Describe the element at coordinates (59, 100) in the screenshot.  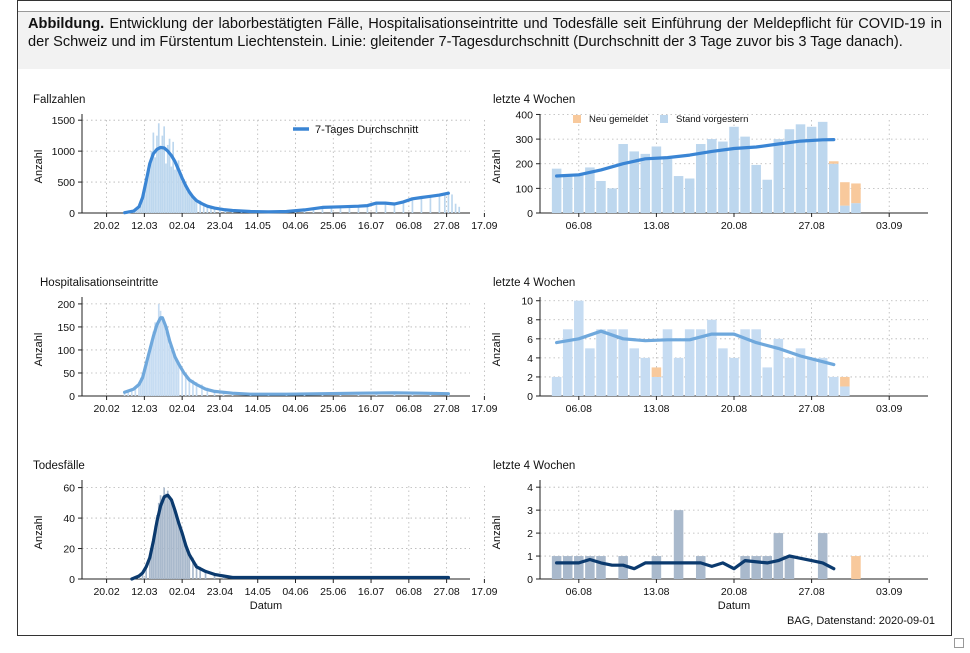
I see `chart-title: Fallzahlen` at that location.